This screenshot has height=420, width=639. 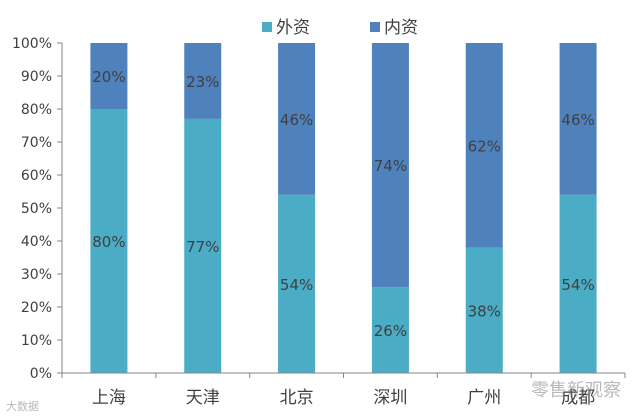 What do you see at coordinates (401, 28) in the screenshot?
I see `legend-label: 内资` at bounding box center [401, 28].